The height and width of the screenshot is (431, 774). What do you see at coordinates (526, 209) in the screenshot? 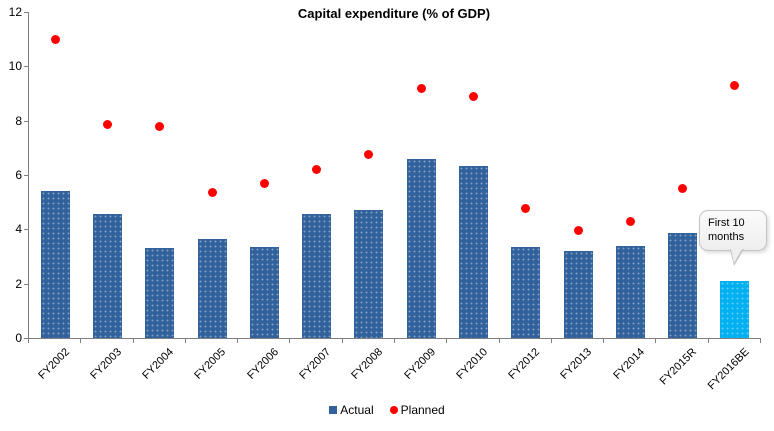
I see `dot-planned-FY2012` at bounding box center [526, 209].